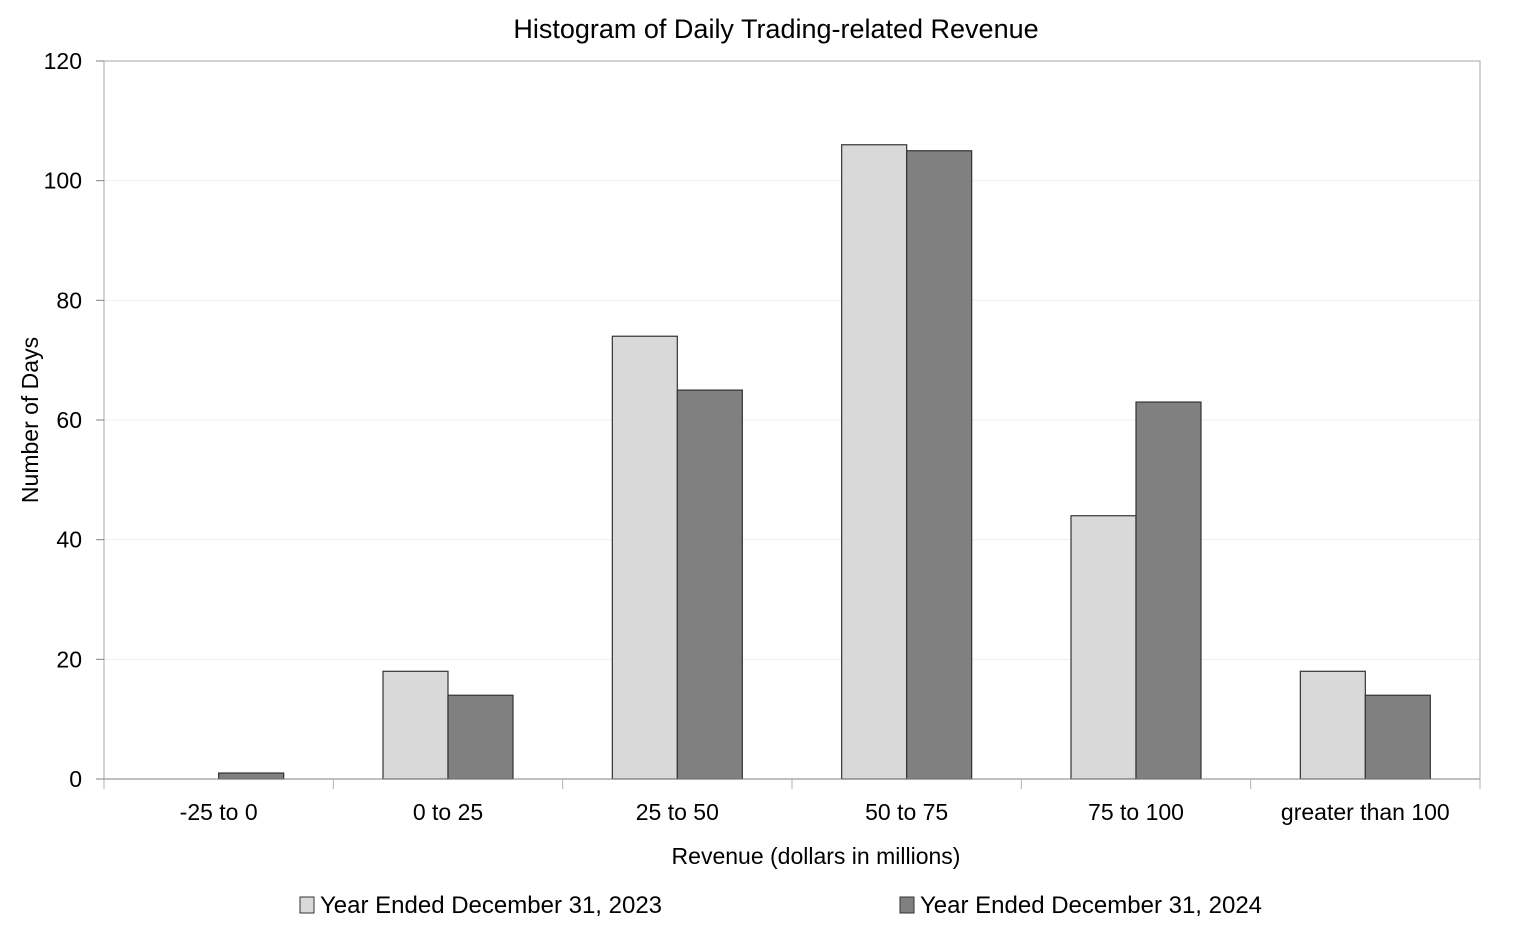  What do you see at coordinates (69, 300) in the screenshot?
I see `y-tick-label: 80` at bounding box center [69, 300].